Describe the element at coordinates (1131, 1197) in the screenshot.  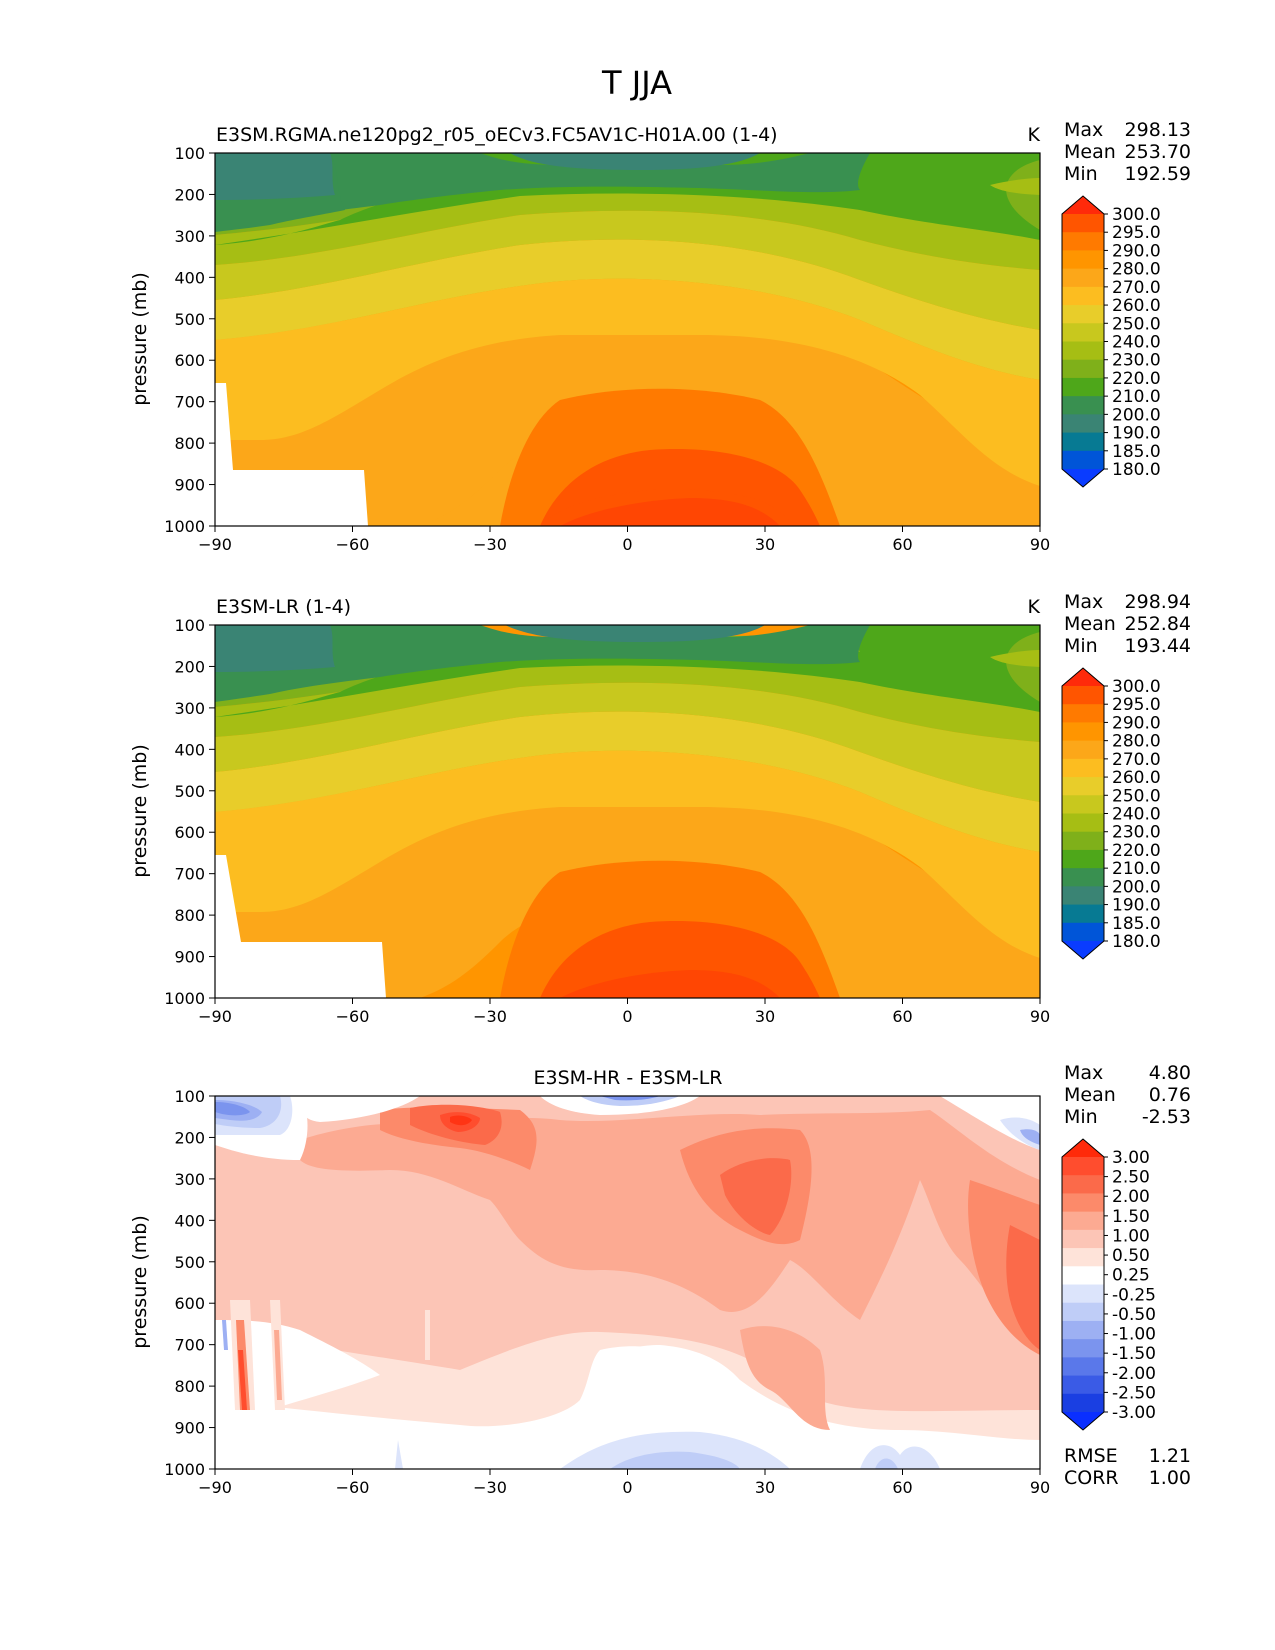
I see `colorbar-label: 2.00` at that location.